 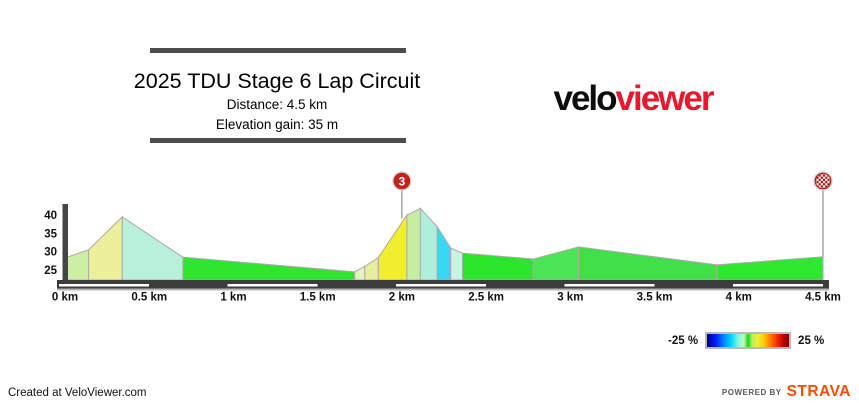 I want to click on x-axis-label: 3 km, so click(x=570, y=298).